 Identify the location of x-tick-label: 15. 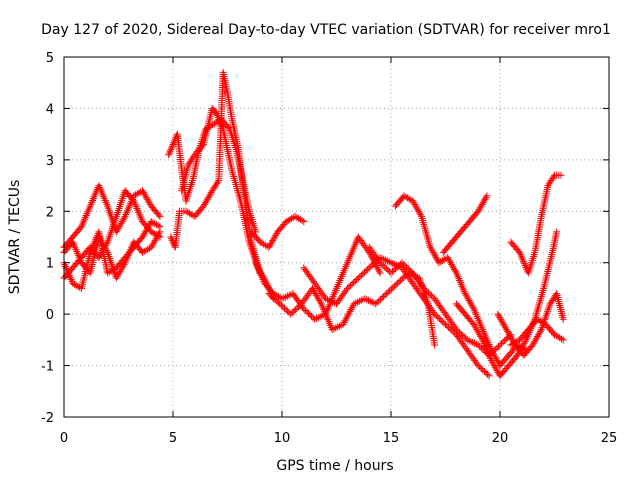
(391, 438).